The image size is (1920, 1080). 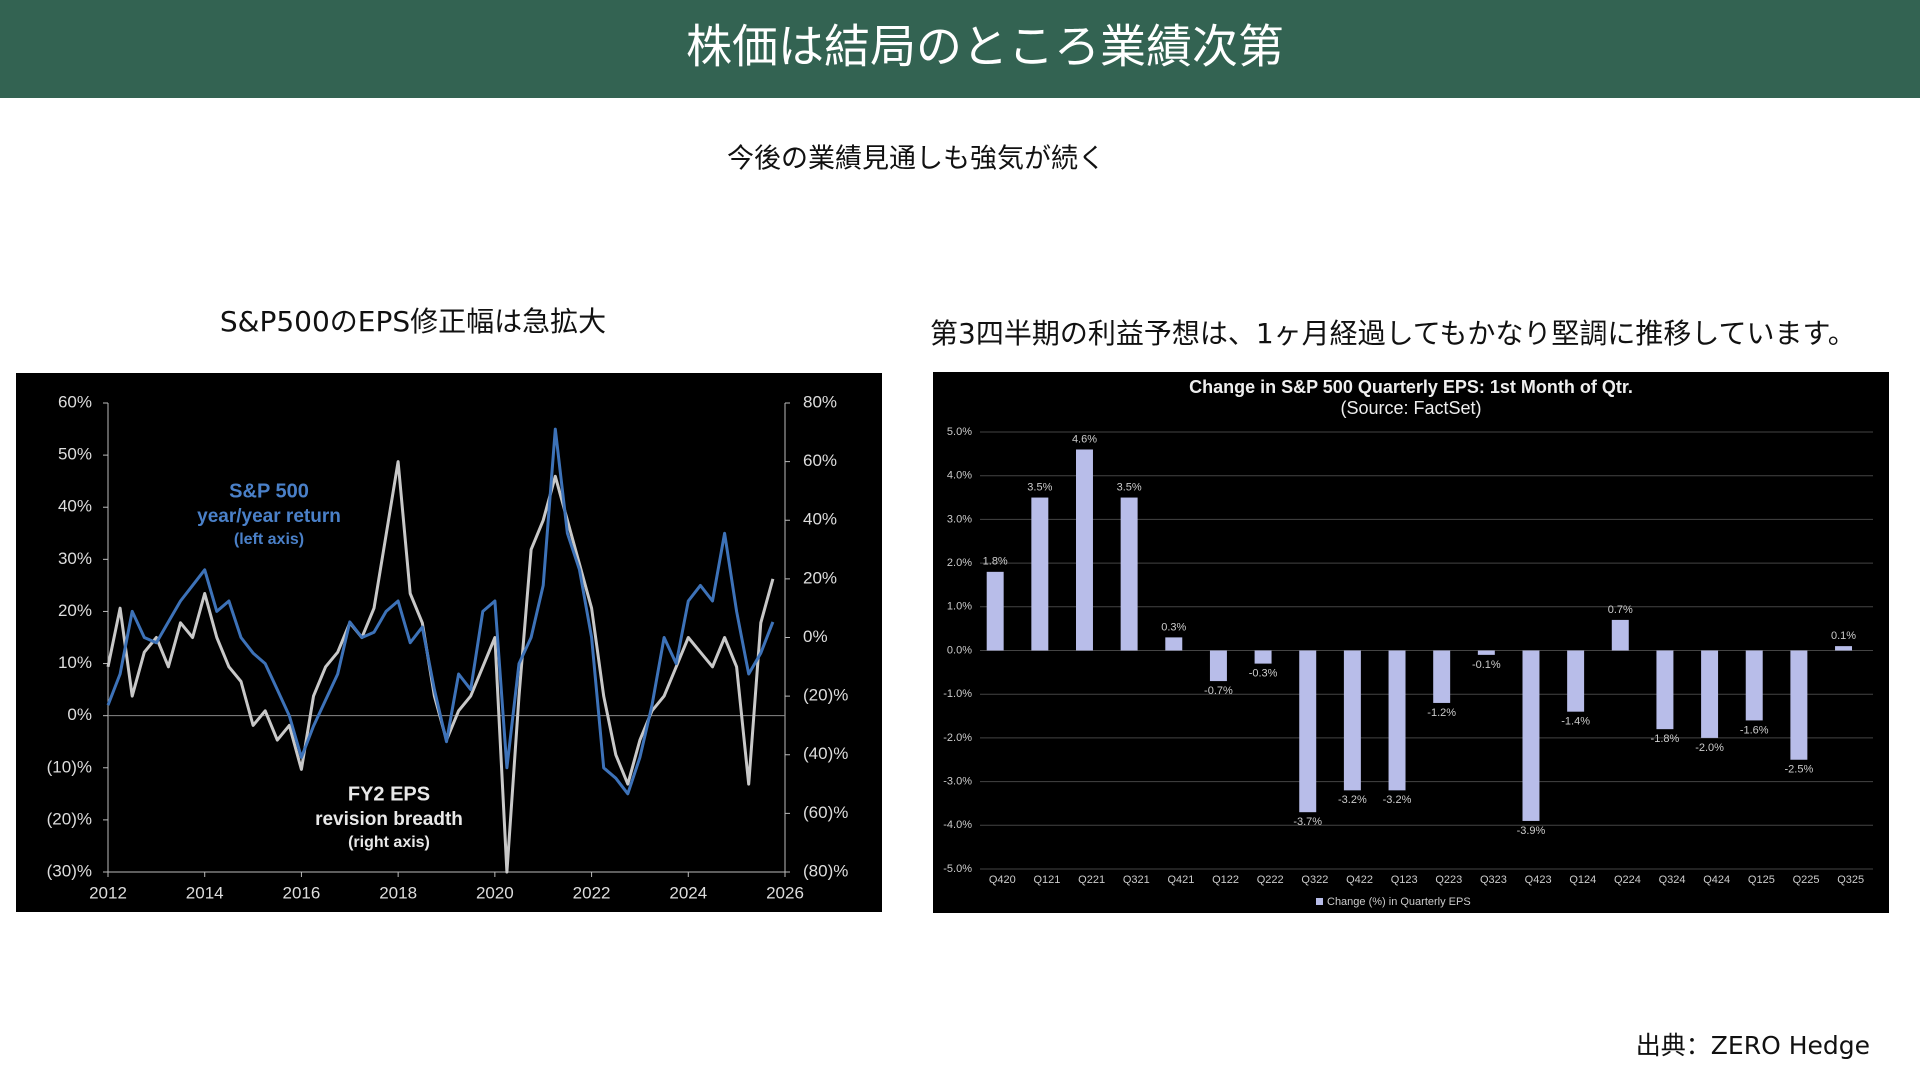 I want to click on x-tick-label: Q123, so click(x=1404, y=880).